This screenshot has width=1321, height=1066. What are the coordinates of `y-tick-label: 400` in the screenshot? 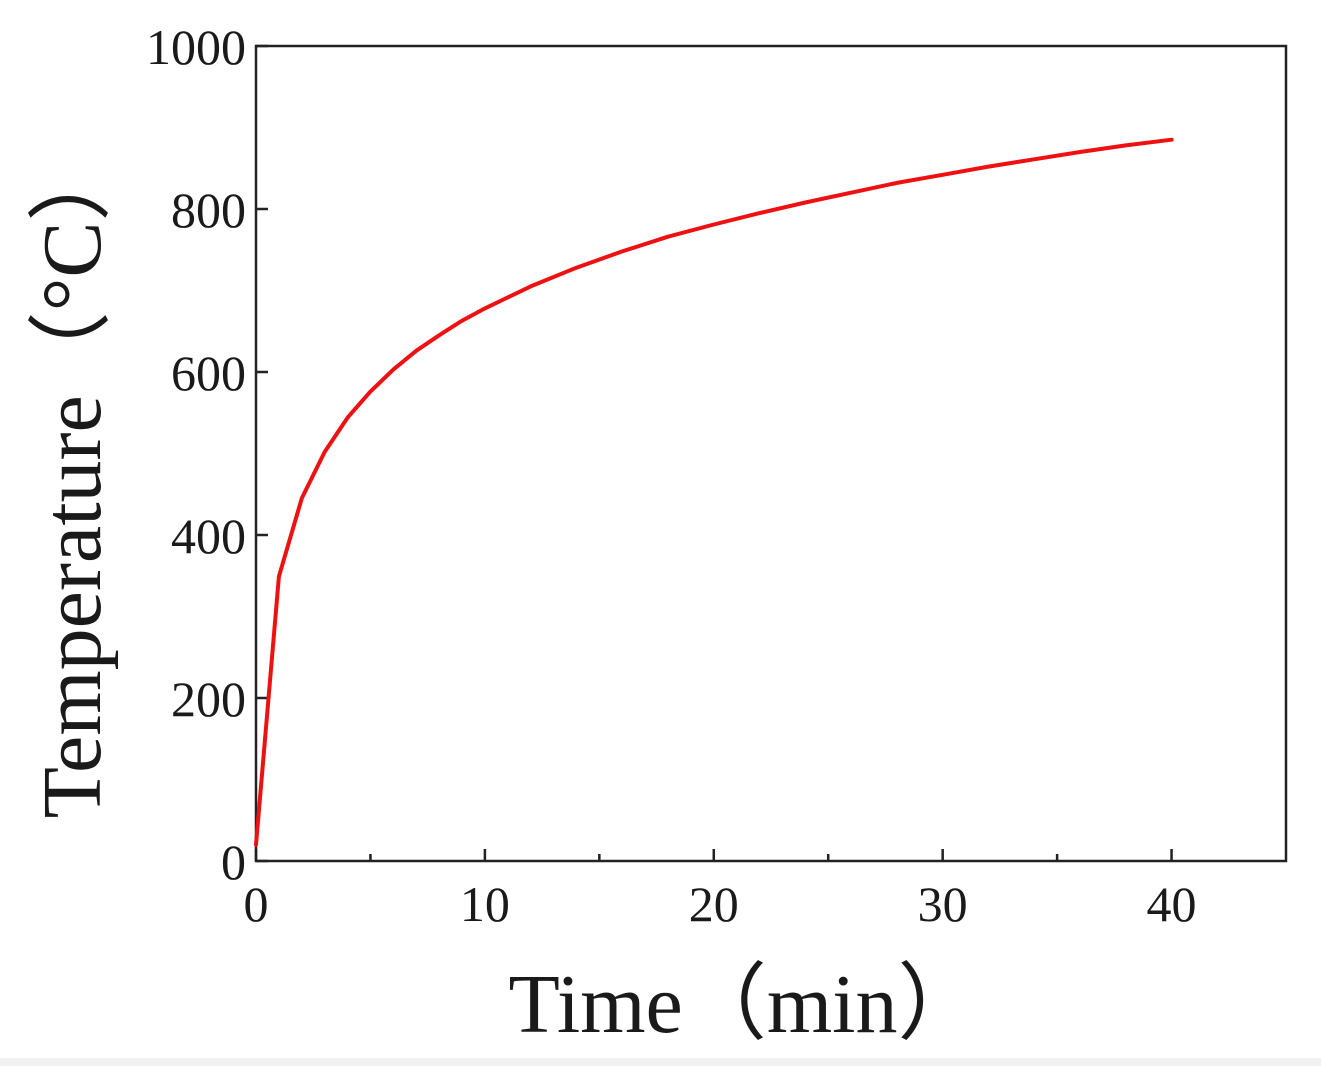 It's located at (208, 536).